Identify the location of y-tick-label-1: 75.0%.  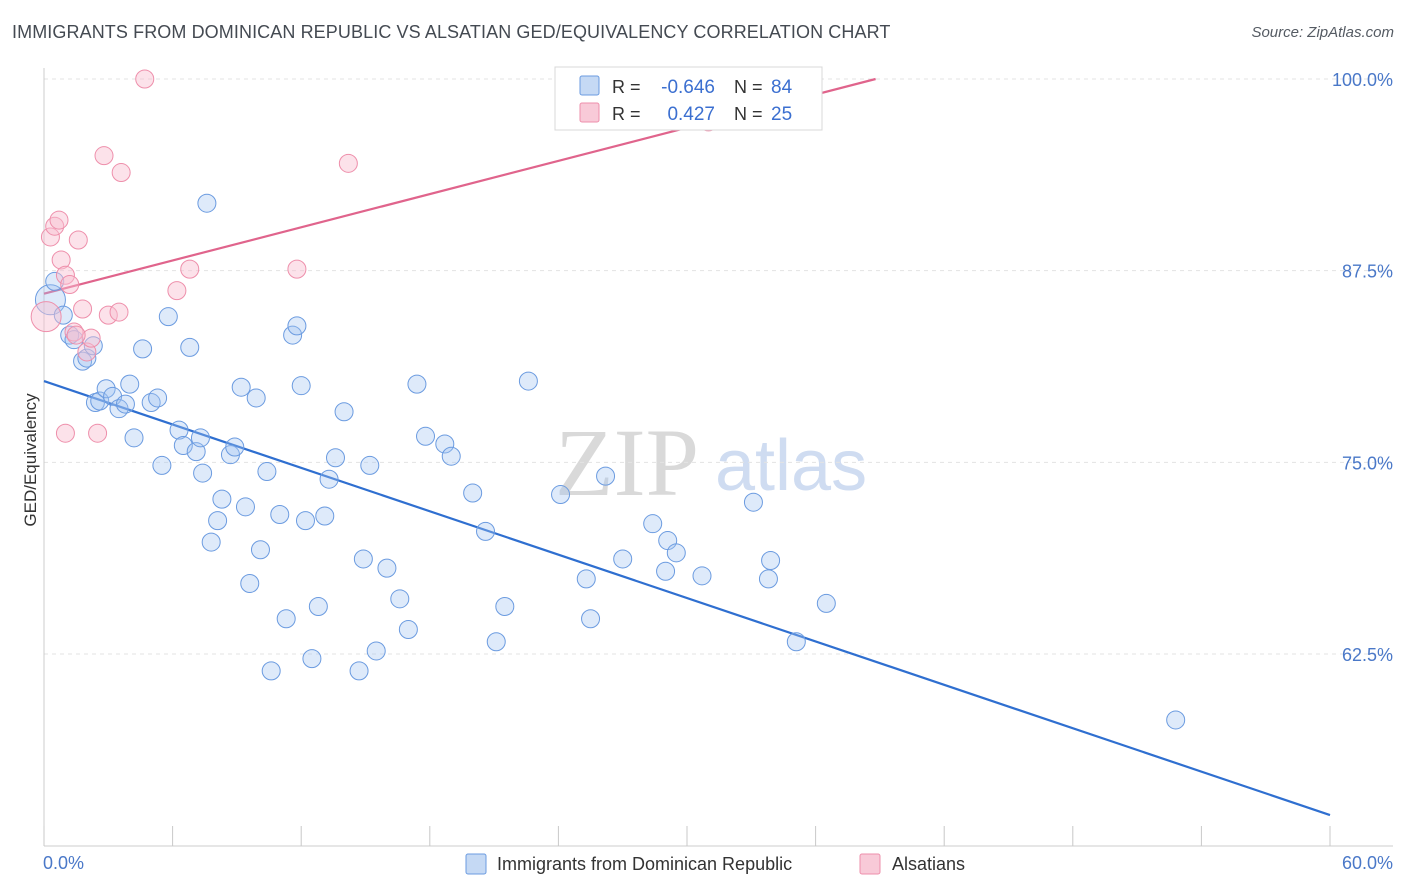
(1367, 463).